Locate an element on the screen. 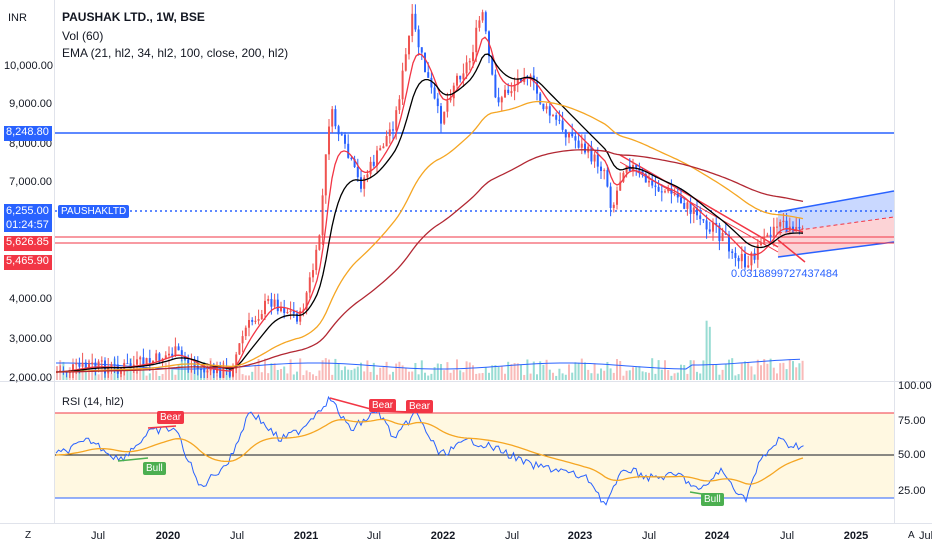  time-tick: 2024 is located at coordinates (717, 536).